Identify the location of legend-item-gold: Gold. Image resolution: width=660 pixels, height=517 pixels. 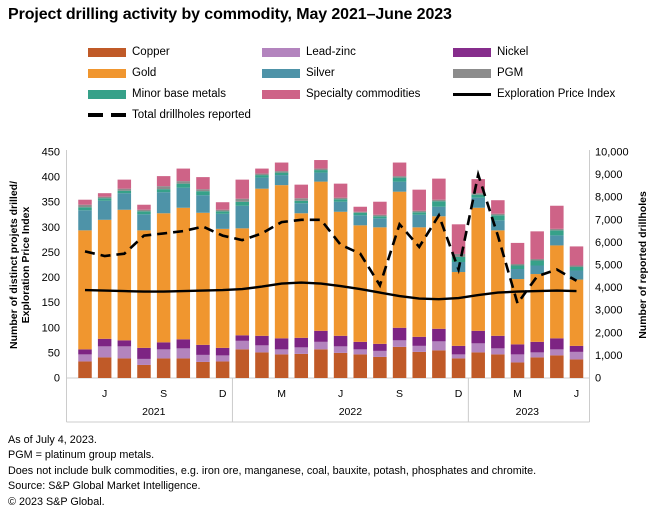
(122, 73).